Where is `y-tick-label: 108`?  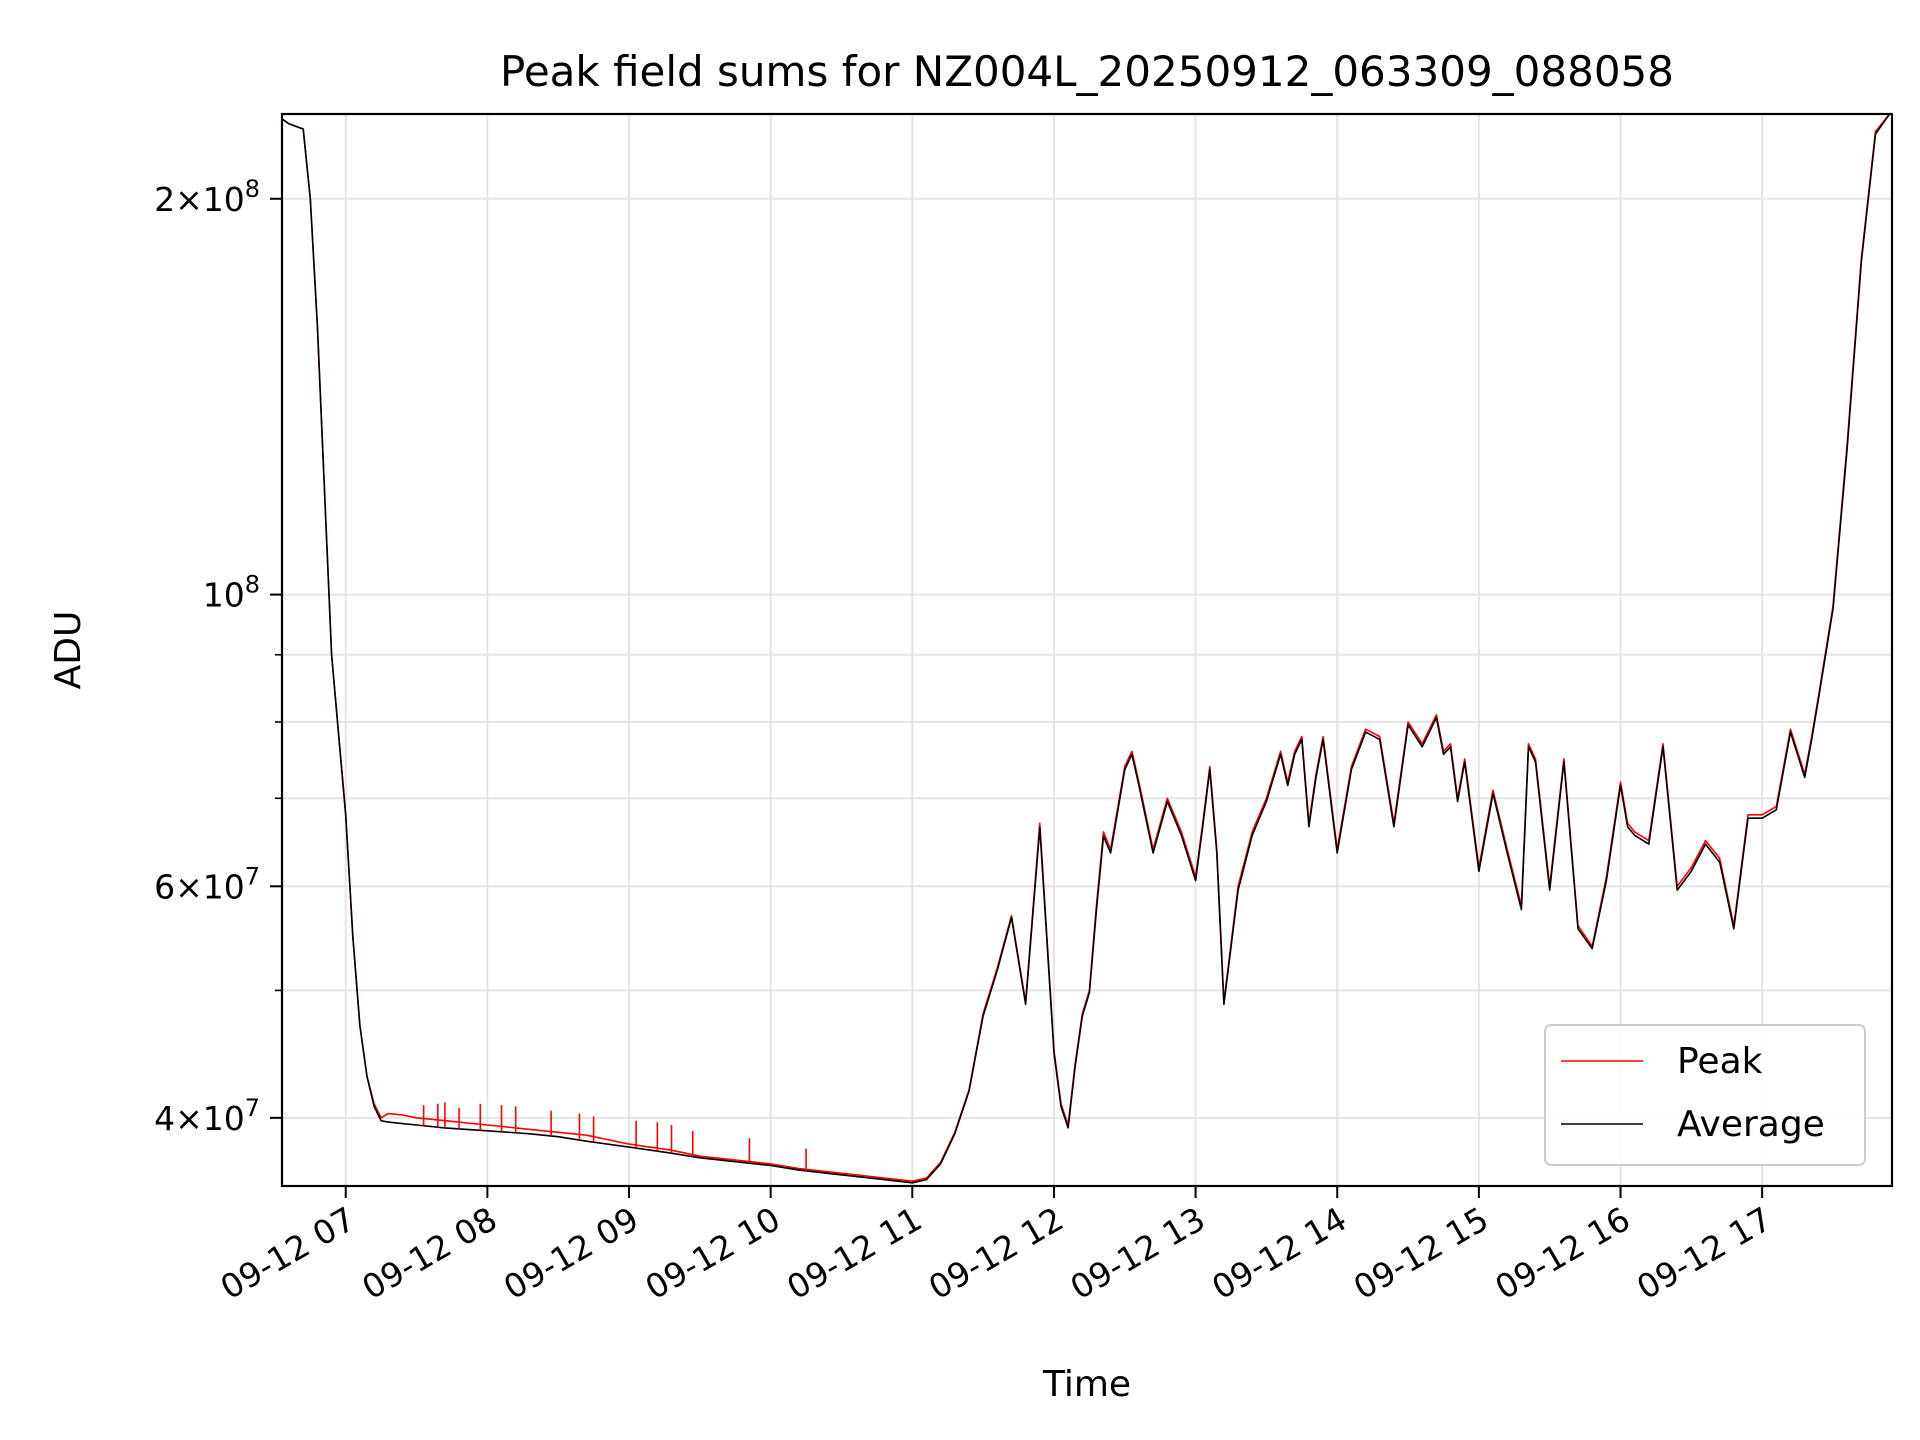 y-tick-label: 108 is located at coordinates (231, 593).